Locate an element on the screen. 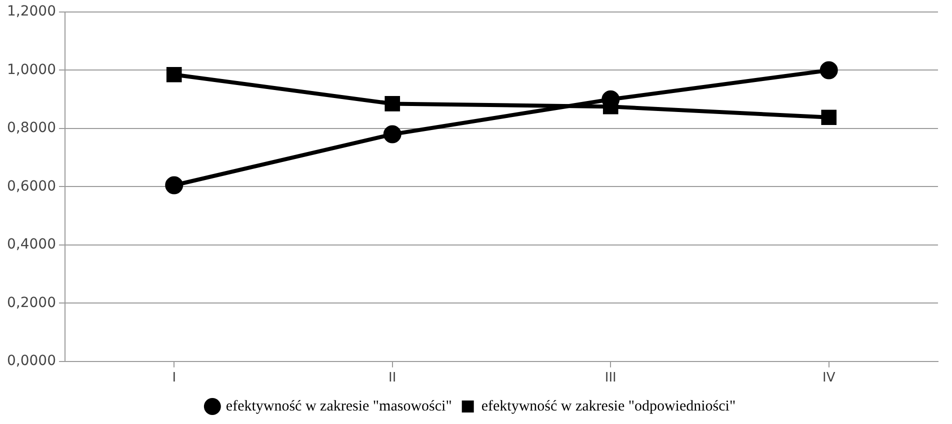 The height and width of the screenshot is (424, 952). y-tick-label: 0,0000 is located at coordinates (31, 361).